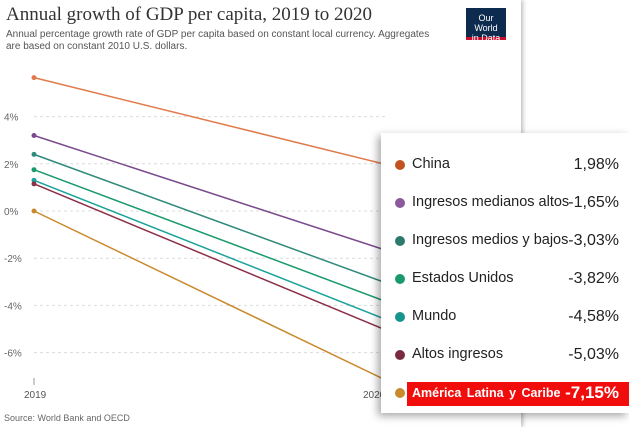 The width and height of the screenshot is (629, 427). I want to click on legend-value: -5,03%, so click(593, 354).